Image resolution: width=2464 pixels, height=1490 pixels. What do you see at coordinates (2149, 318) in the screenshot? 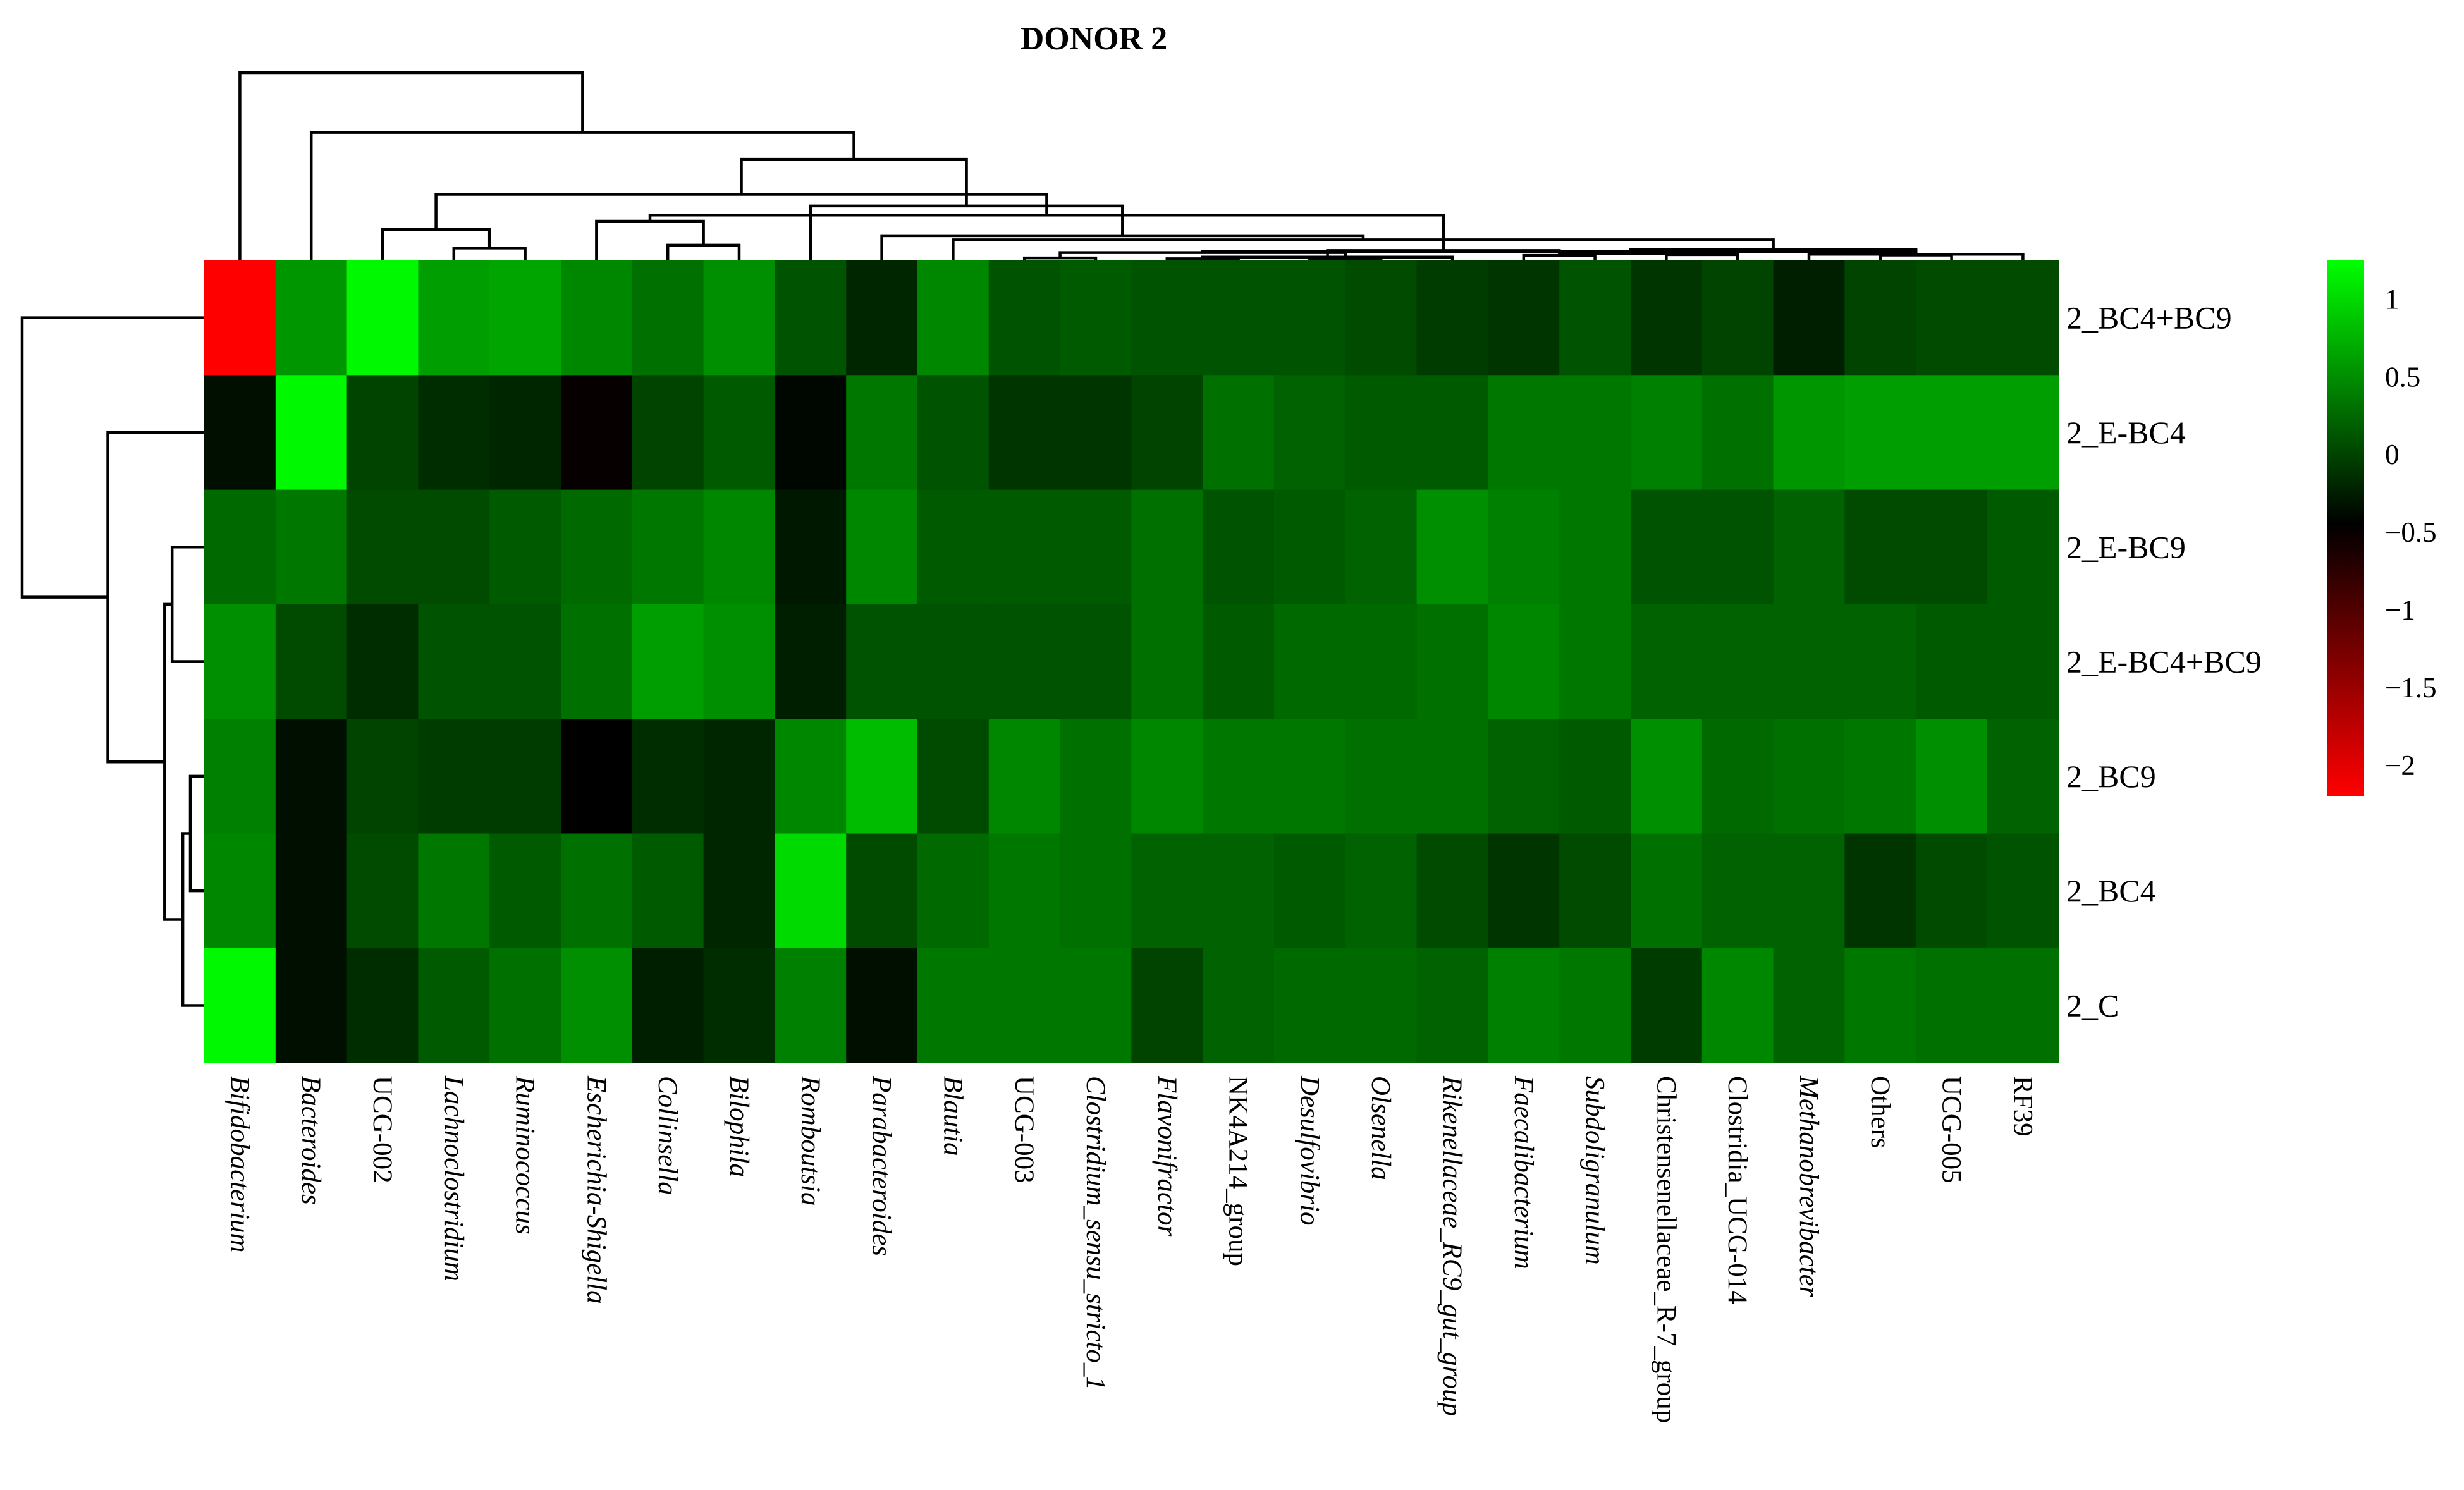
I see `row-label: 2_BC4+BC9` at bounding box center [2149, 318].